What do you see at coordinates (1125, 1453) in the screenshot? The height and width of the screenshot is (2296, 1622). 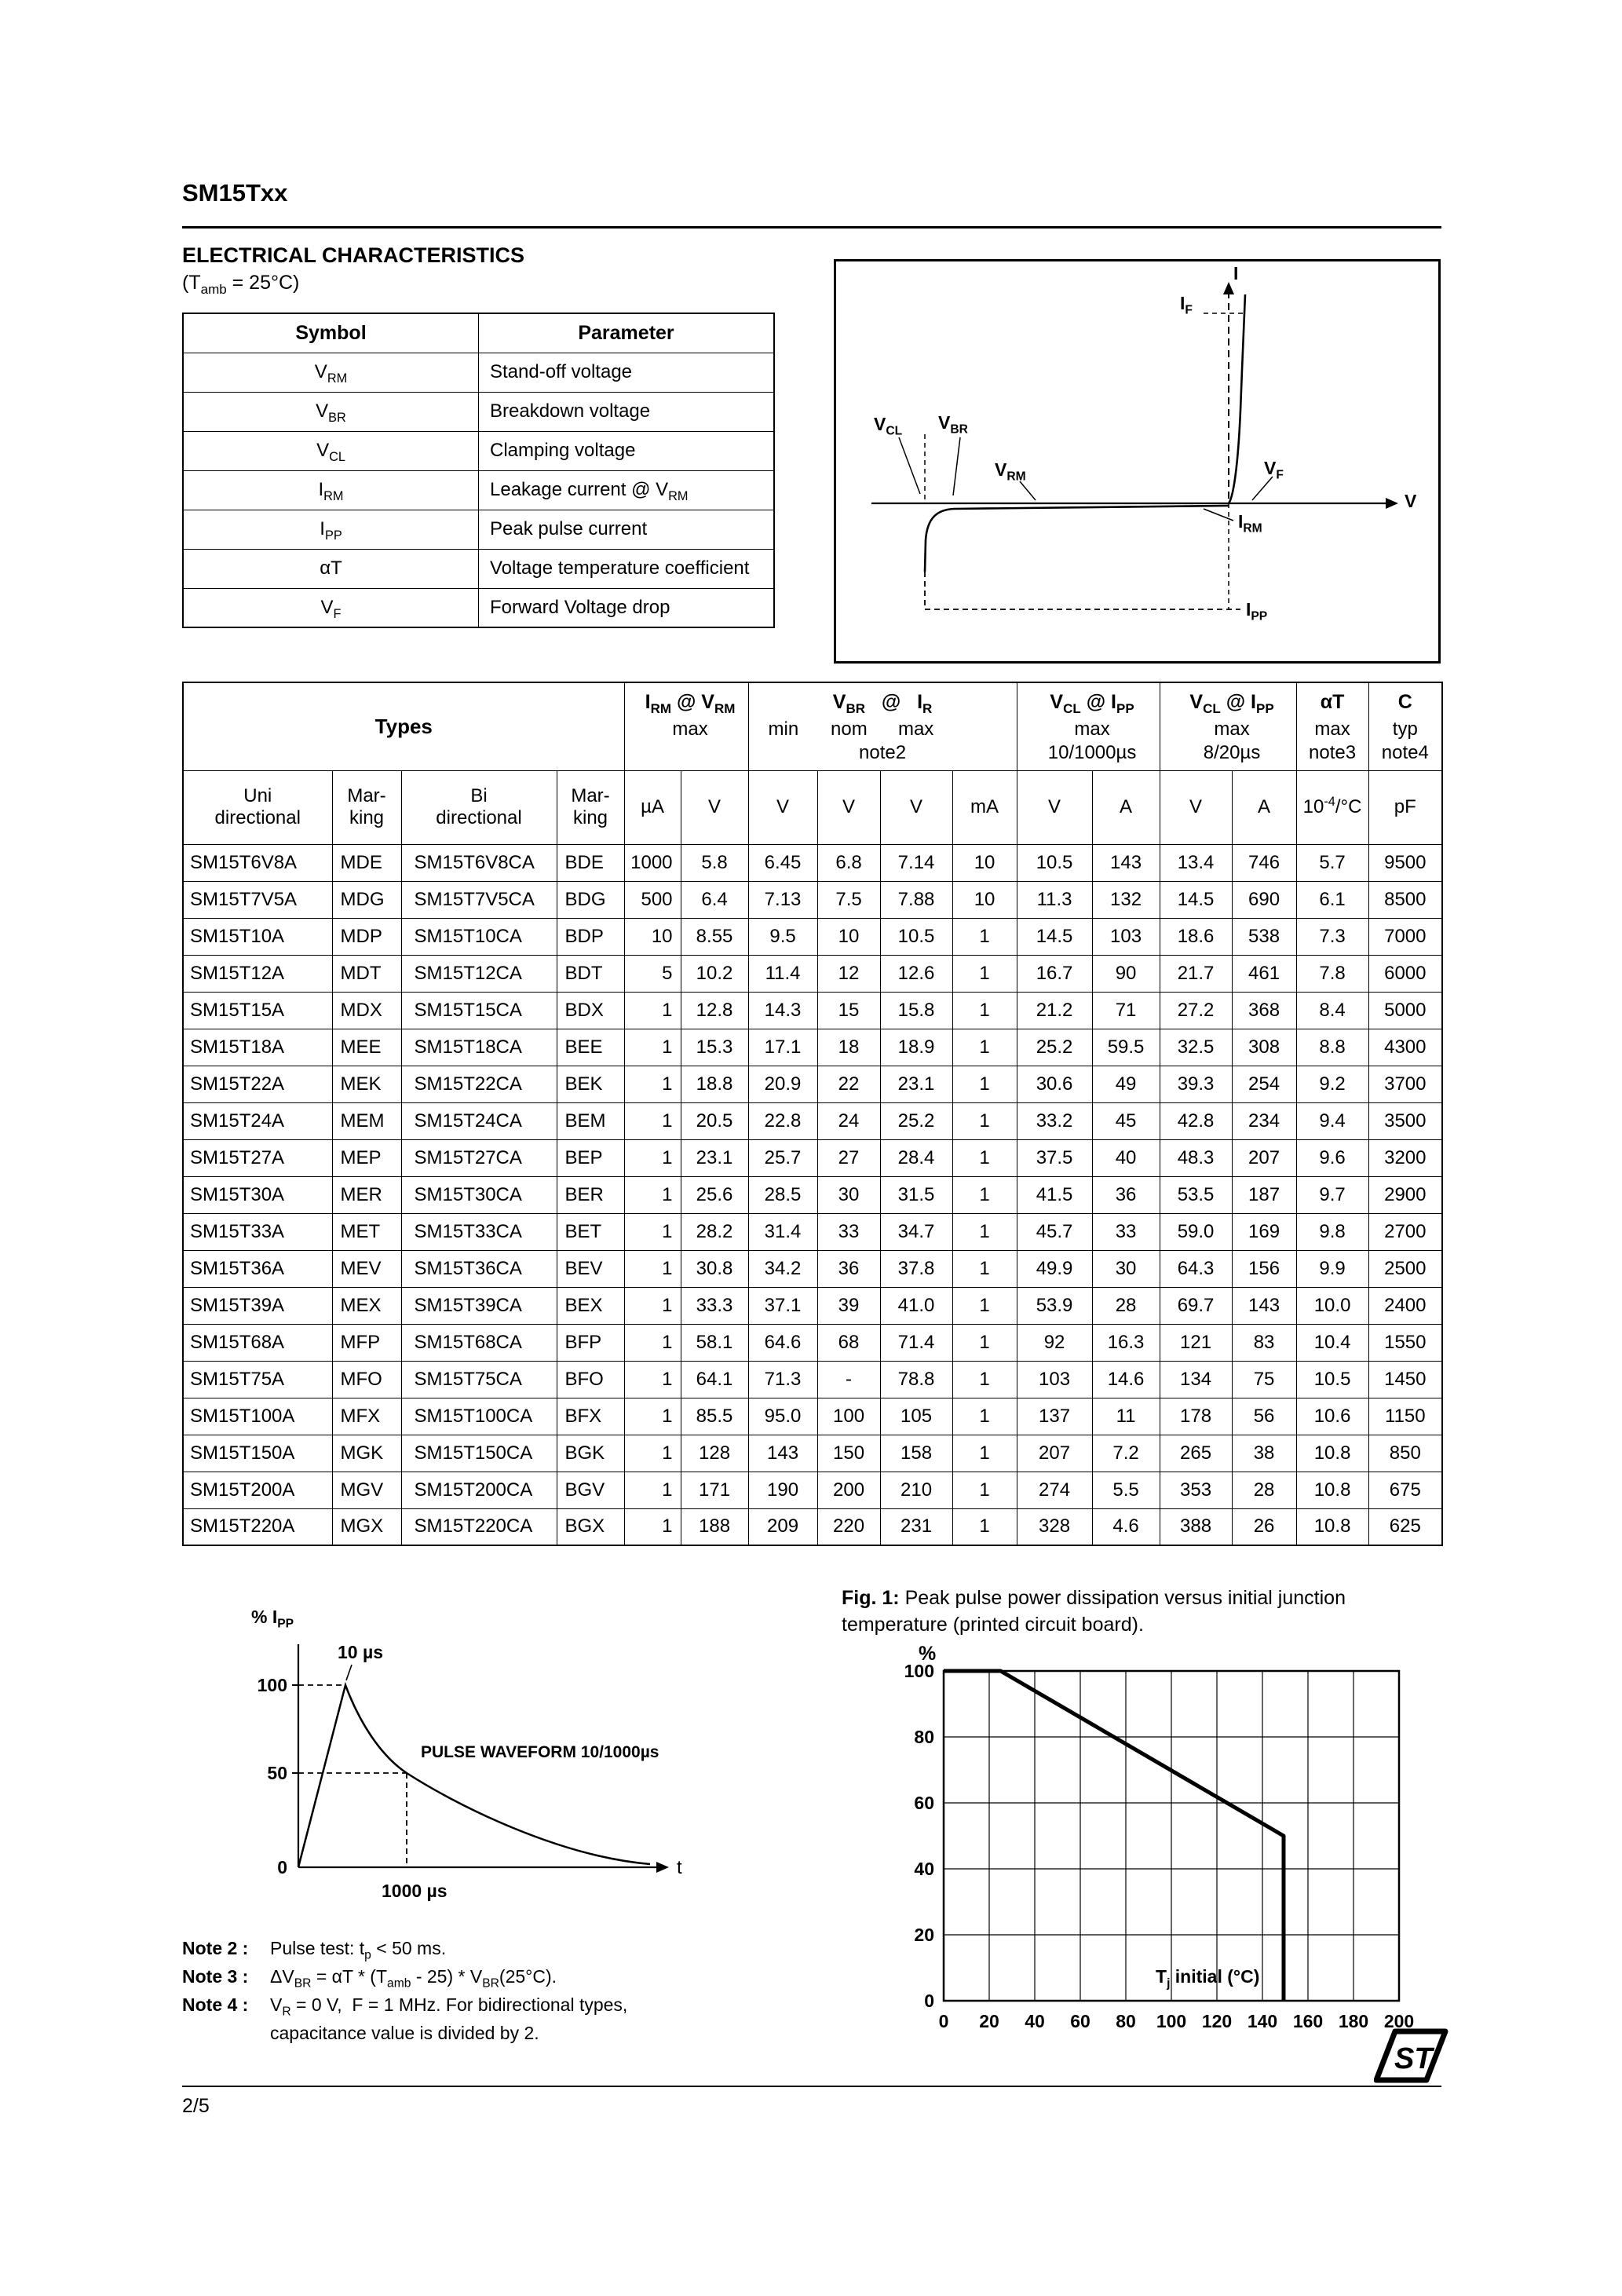 I see `ipp-10-1000-a-cell: 7.2` at bounding box center [1125, 1453].